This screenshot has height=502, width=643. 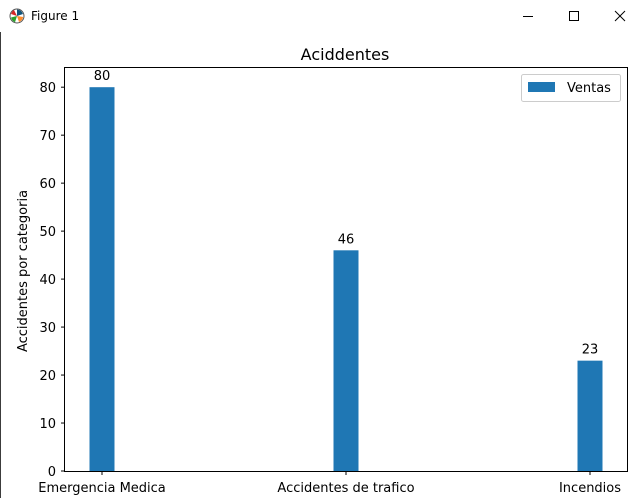 What do you see at coordinates (47, 424) in the screenshot?
I see `y-tick-label: 10` at bounding box center [47, 424].